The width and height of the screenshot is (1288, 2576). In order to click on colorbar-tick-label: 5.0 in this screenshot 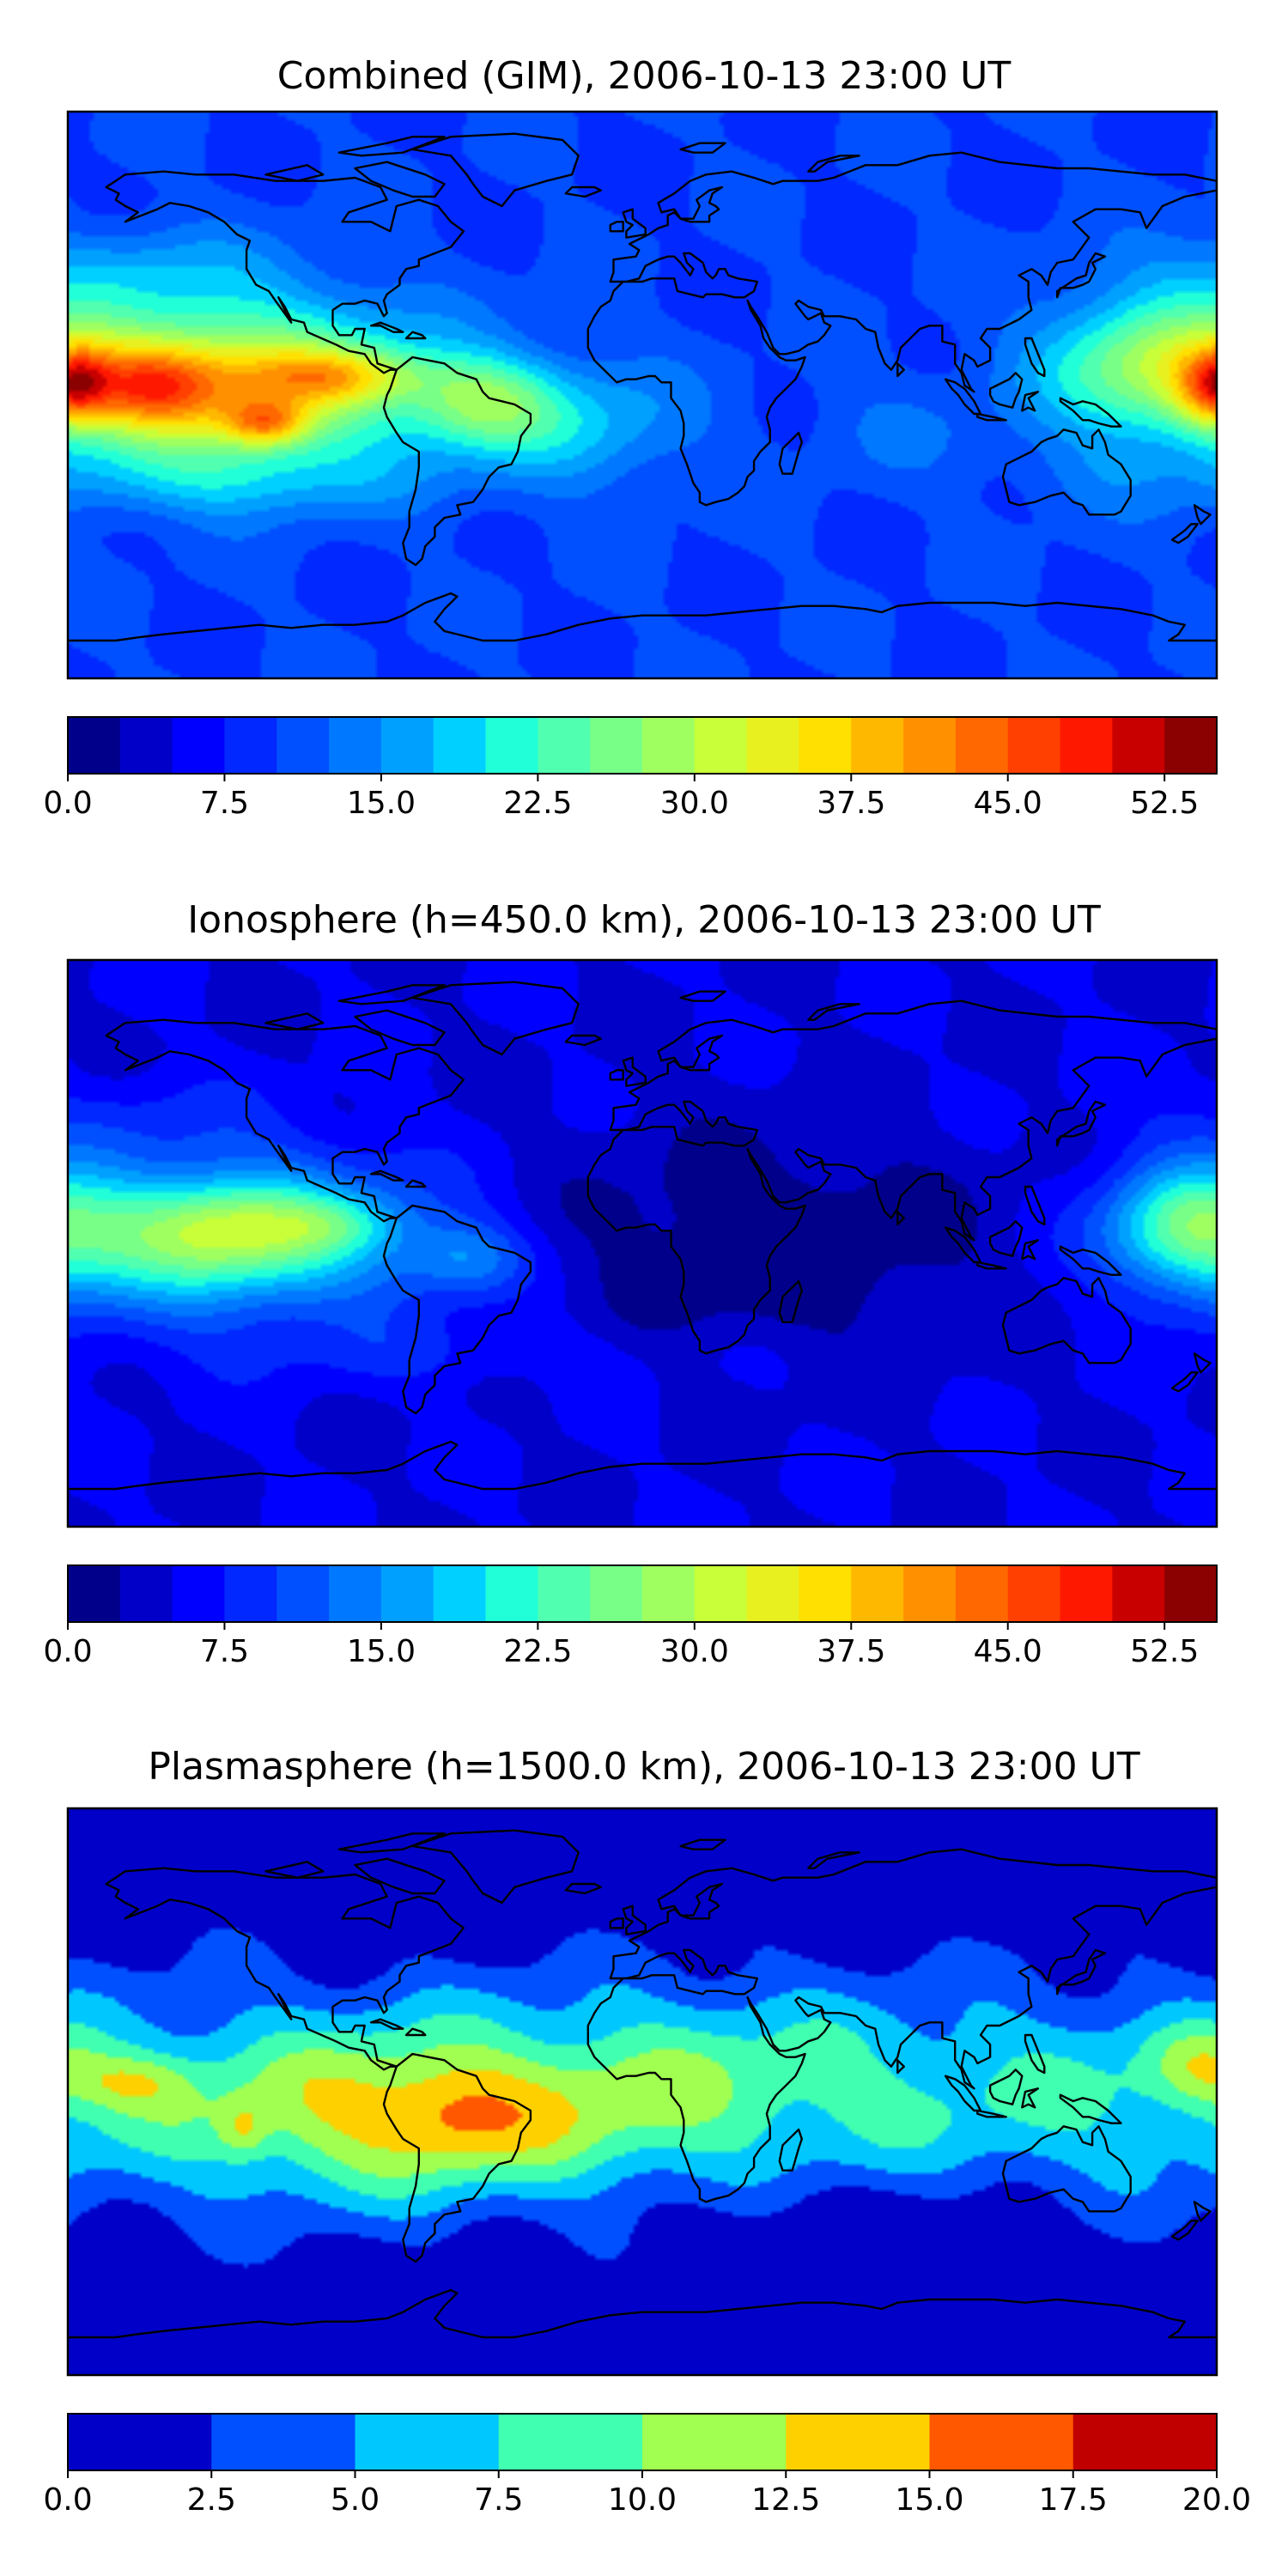, I will do `click(355, 2500)`.